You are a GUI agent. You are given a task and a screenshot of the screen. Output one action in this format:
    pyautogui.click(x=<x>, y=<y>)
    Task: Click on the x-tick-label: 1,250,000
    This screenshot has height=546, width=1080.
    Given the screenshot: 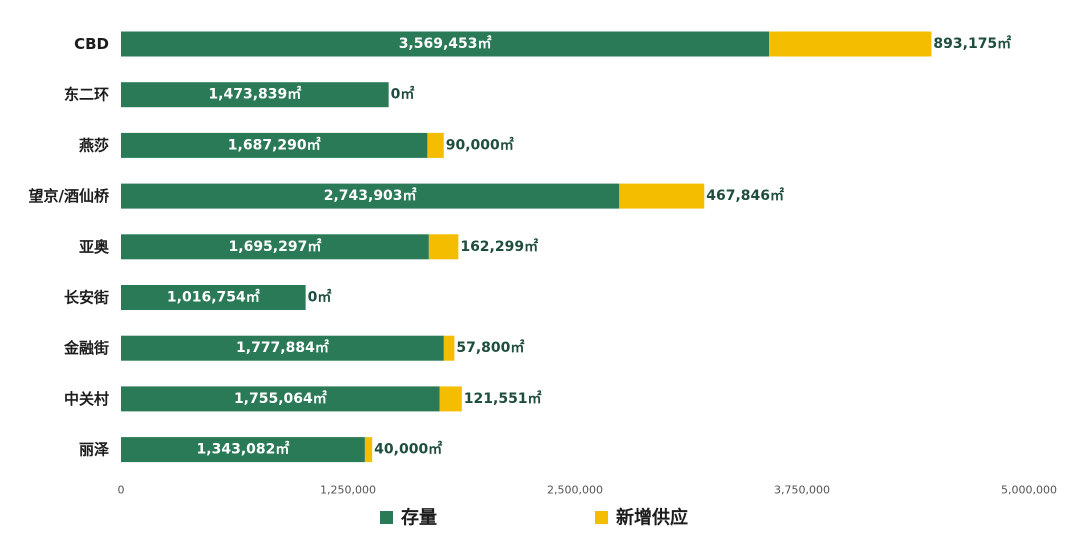 What is the action you would take?
    pyautogui.click(x=348, y=490)
    